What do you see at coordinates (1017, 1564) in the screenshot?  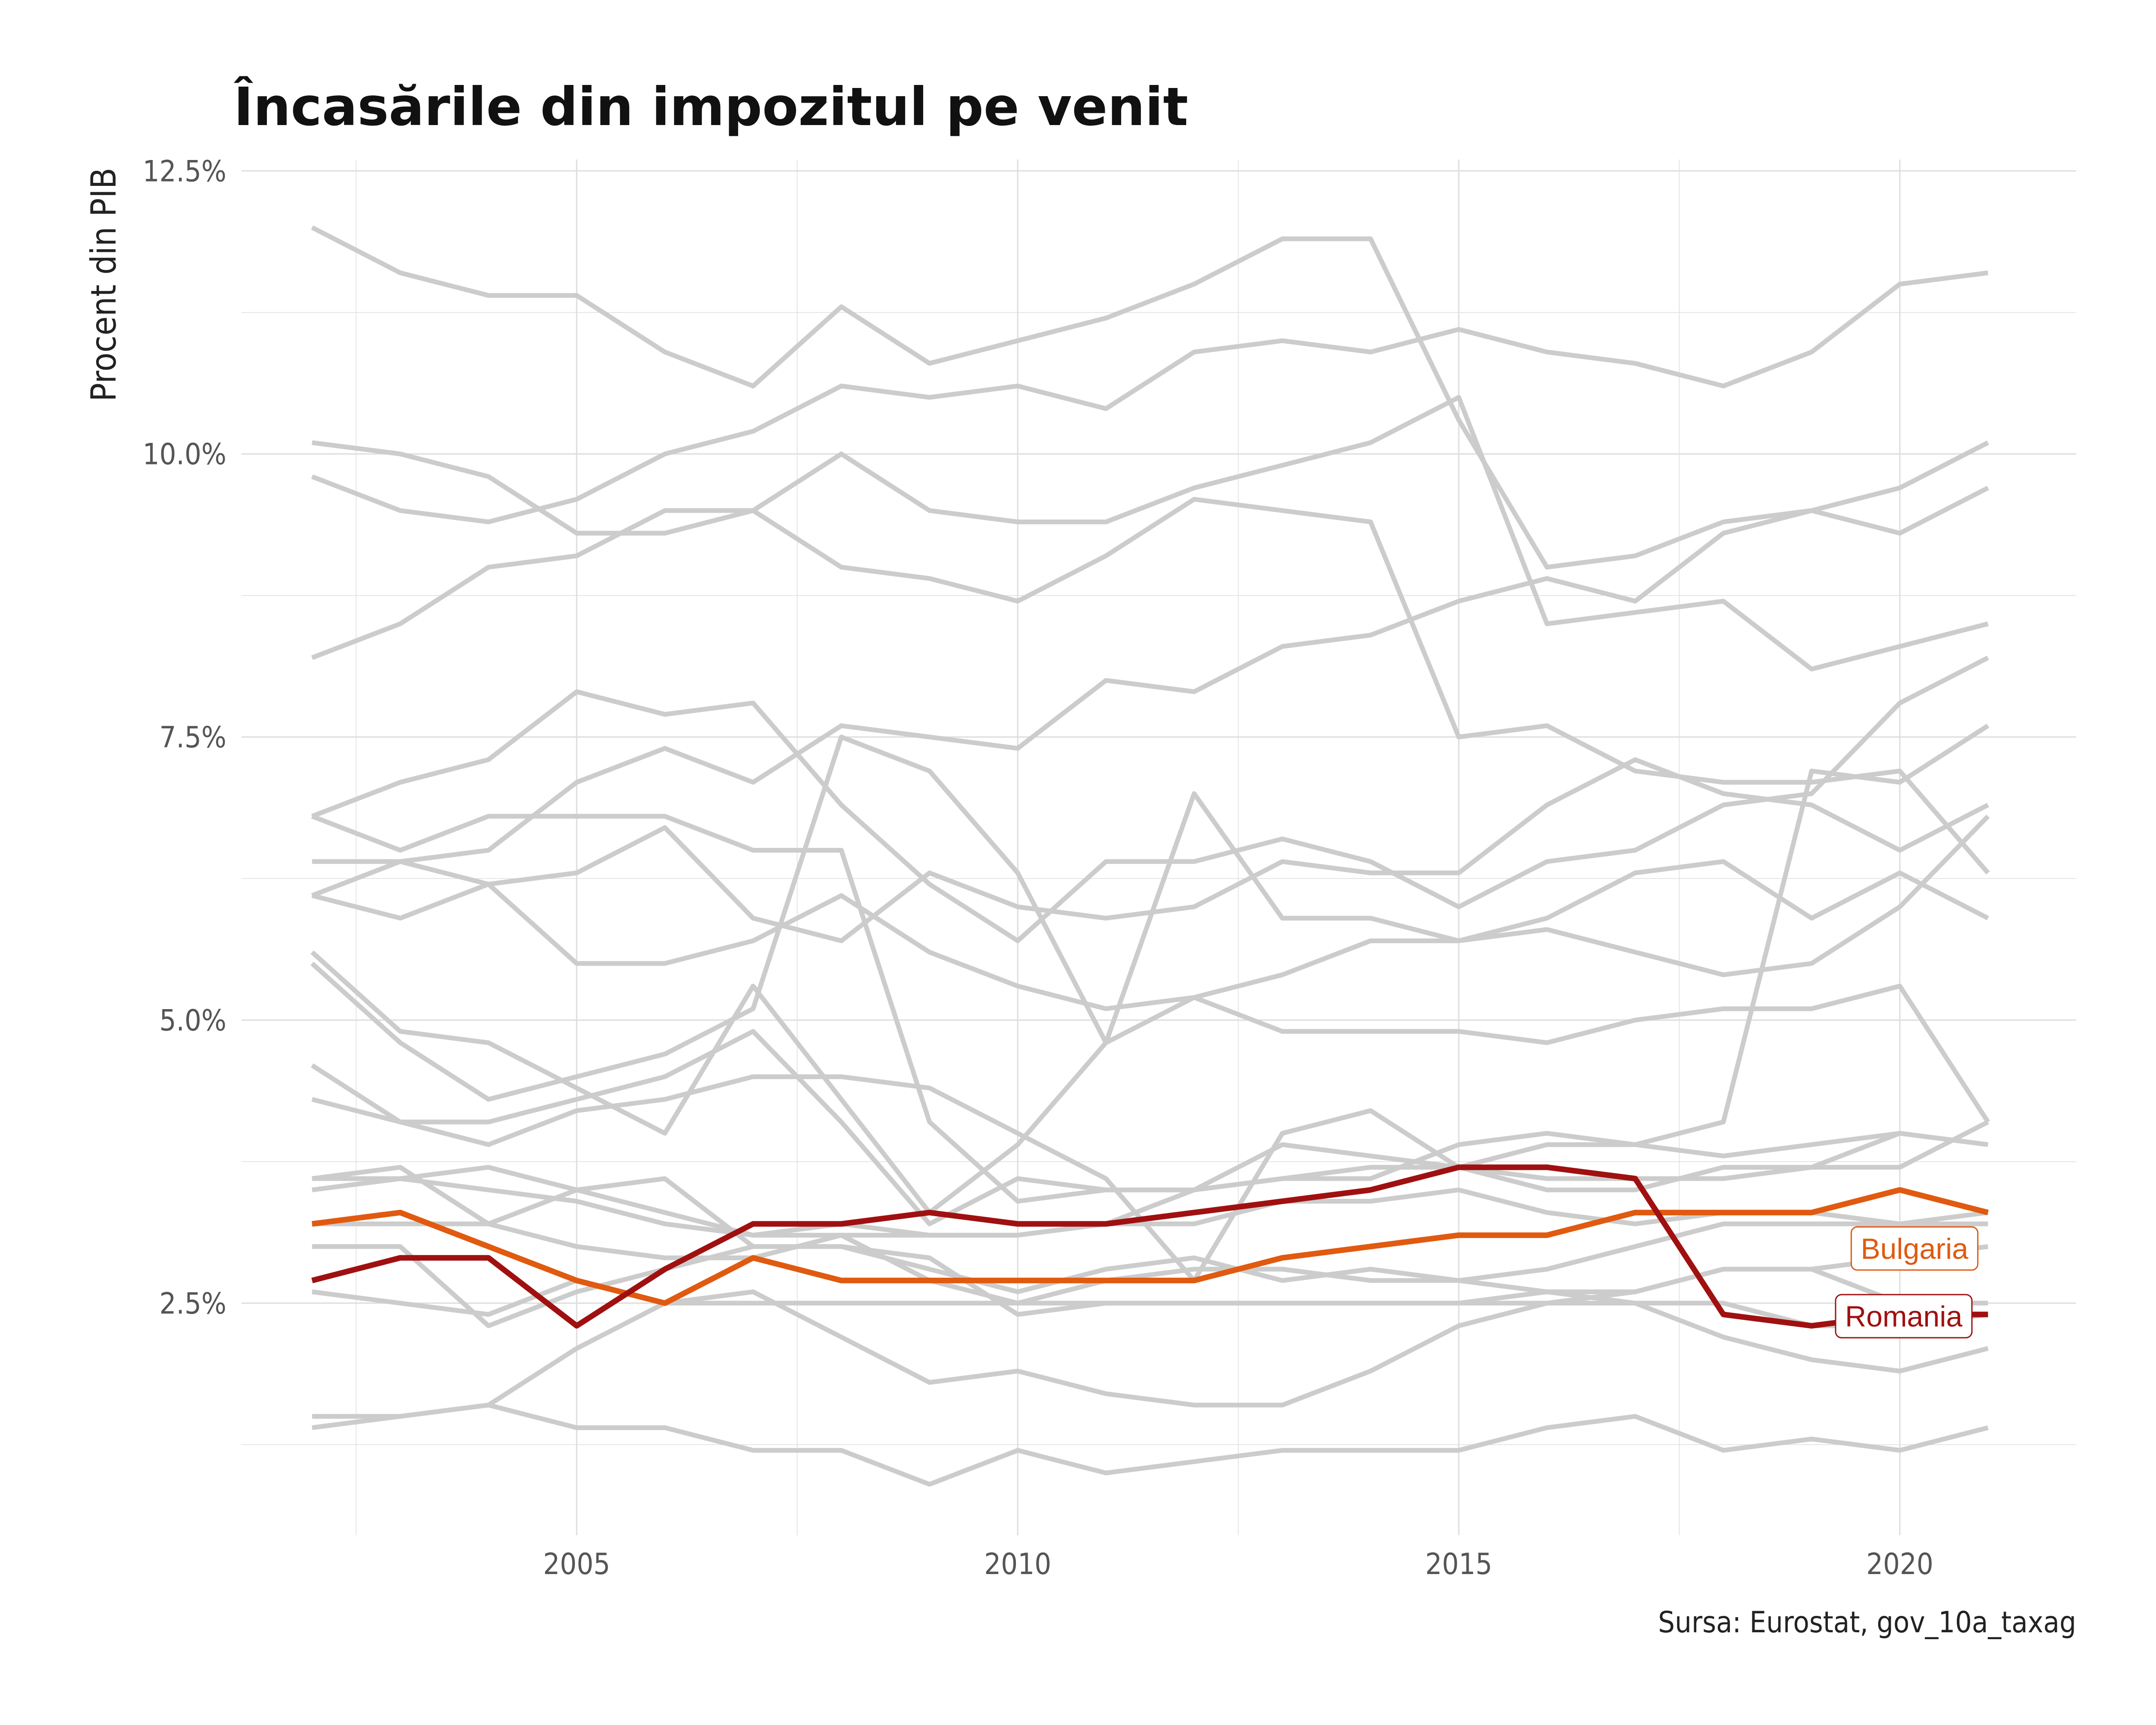 I see `x-tick-label: 2010` at bounding box center [1017, 1564].